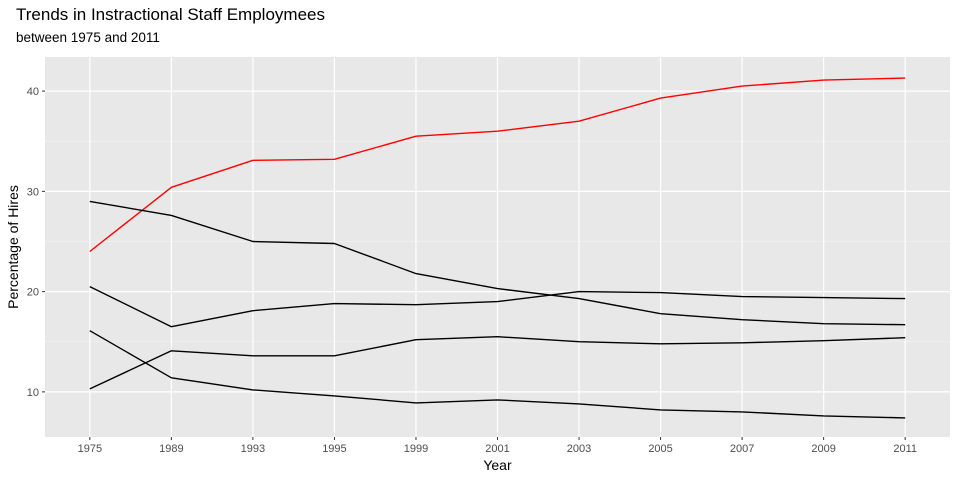  What do you see at coordinates (660, 449) in the screenshot?
I see `x-tick-label: 2005` at bounding box center [660, 449].